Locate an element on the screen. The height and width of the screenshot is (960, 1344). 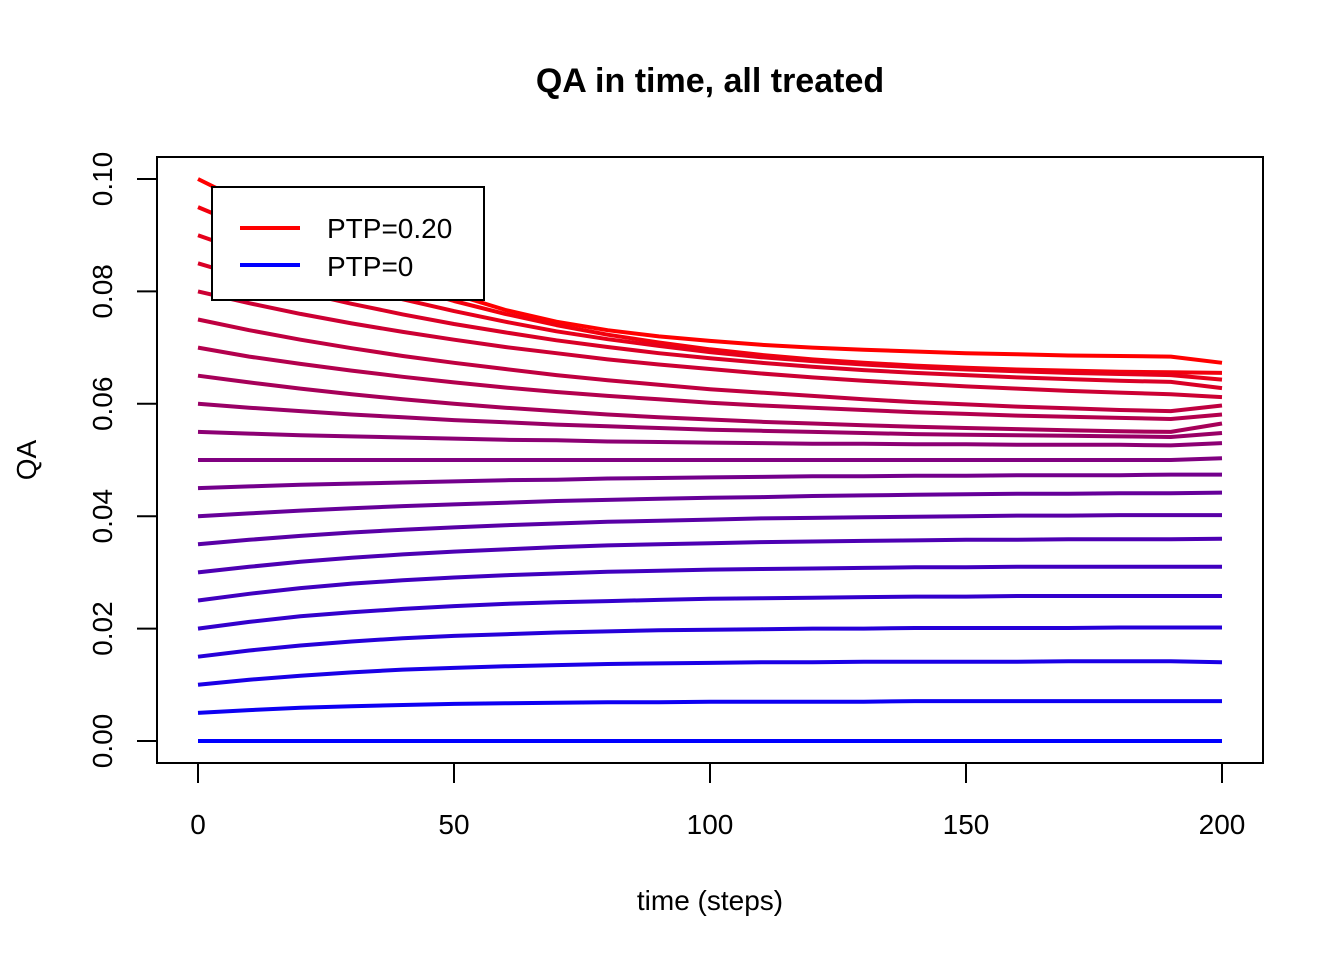
x-tick-label: 50 is located at coordinates (453, 824).